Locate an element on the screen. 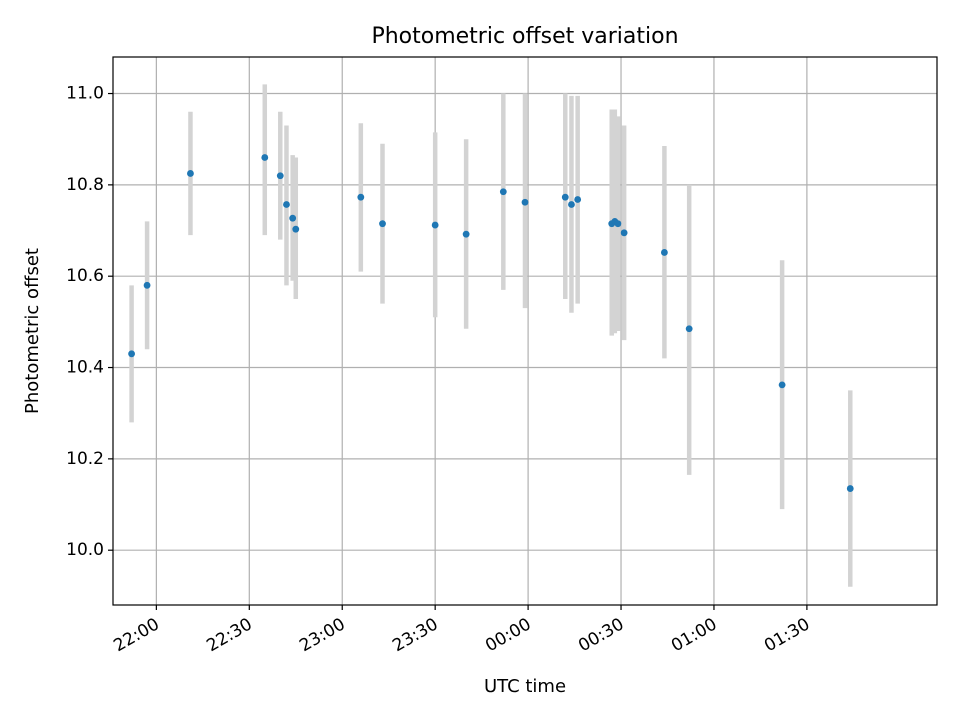 This screenshot has width=960, height=720. x-axis-label: UTC time is located at coordinates (525, 686).